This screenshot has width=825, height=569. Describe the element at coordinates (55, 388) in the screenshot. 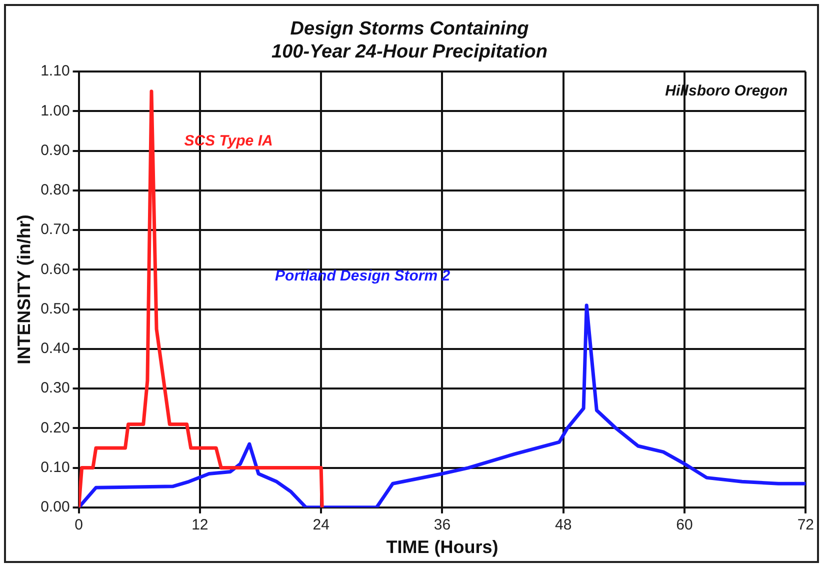

I see `y-tick-label: 0.30` at that location.